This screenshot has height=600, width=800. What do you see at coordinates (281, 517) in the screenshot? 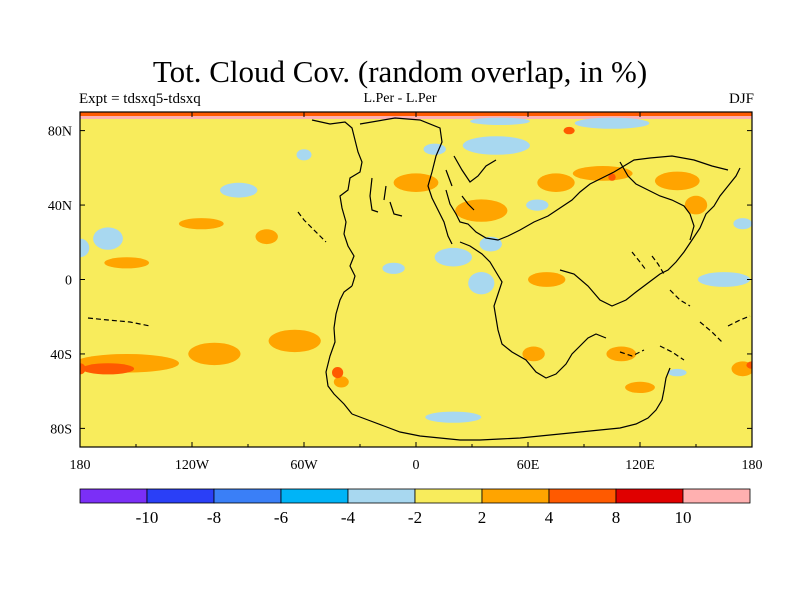
I see `colorbar-label: -6` at bounding box center [281, 517].